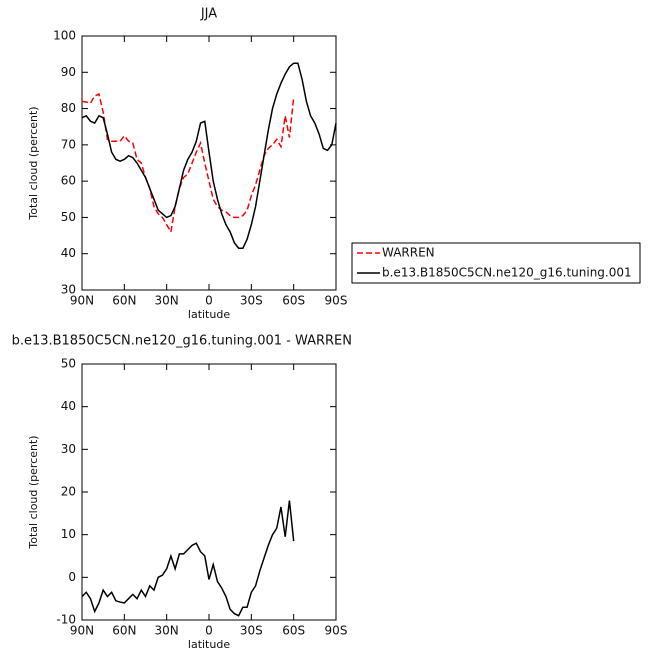 This screenshot has width=667, height=668. What do you see at coordinates (68, 144) in the screenshot?
I see `y-tick-label: 70` at bounding box center [68, 144].